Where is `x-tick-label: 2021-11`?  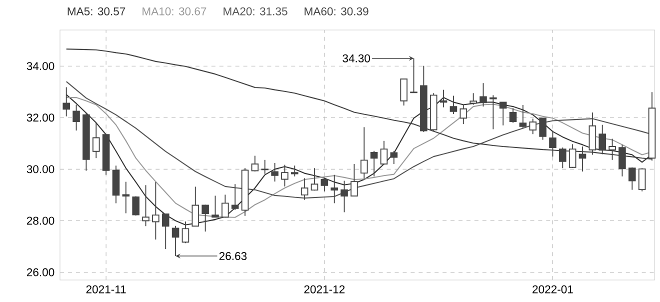 x-tick-label: 2021-11 is located at coordinates (106, 289).